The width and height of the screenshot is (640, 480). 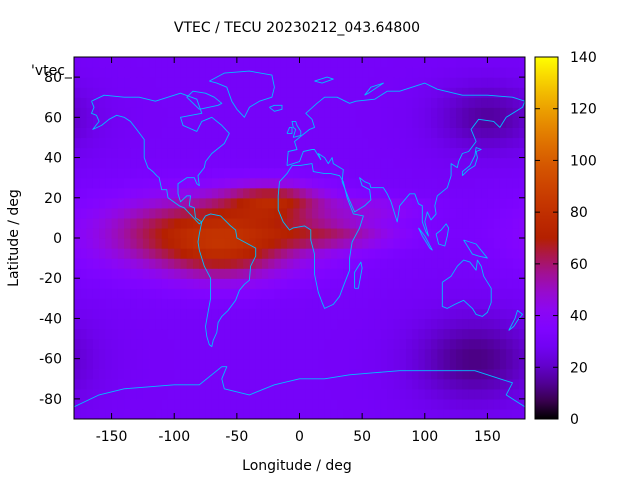 I want to click on y-tick-label: -40, so click(x=50, y=319).